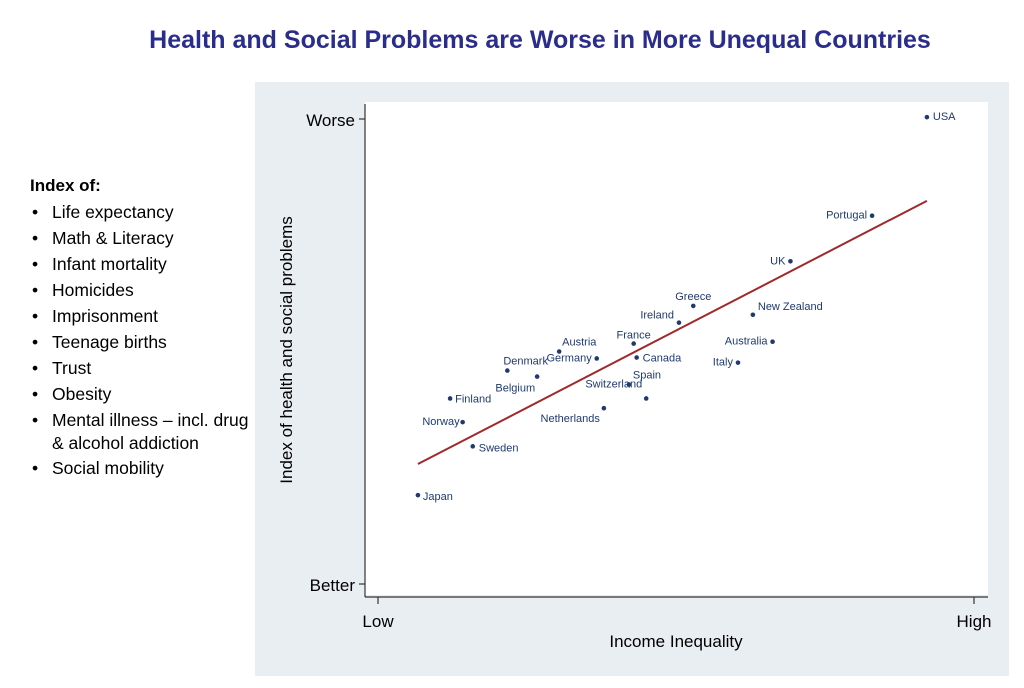  What do you see at coordinates (330, 120) in the screenshot?
I see `y-tick-label-worse: Worse` at bounding box center [330, 120].